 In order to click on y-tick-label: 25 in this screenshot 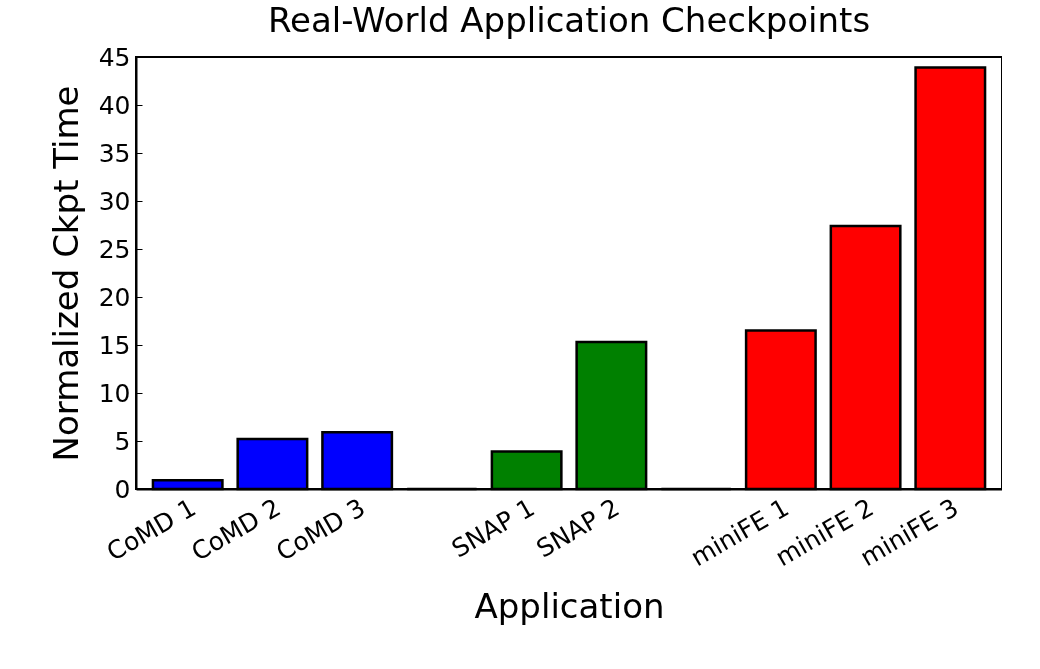, I will do `click(114, 249)`.